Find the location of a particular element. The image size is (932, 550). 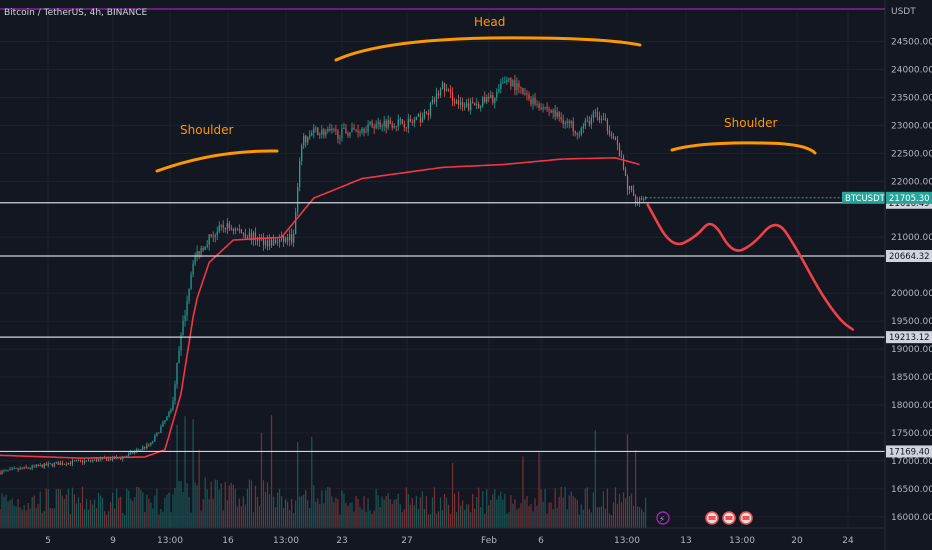

flag-icon-stripe is located at coordinates (746, 518).